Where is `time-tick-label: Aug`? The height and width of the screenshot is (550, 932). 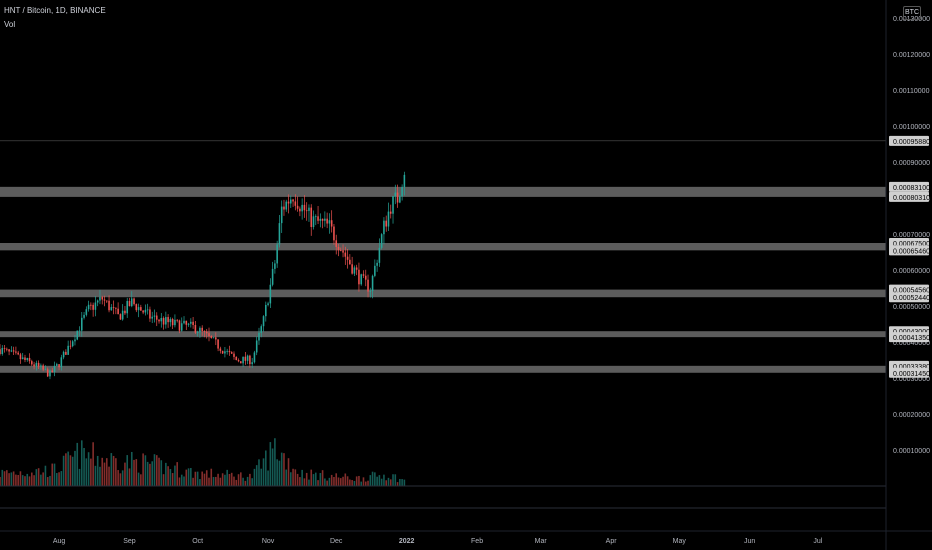
time-tick-label: Aug is located at coordinates (59, 541).